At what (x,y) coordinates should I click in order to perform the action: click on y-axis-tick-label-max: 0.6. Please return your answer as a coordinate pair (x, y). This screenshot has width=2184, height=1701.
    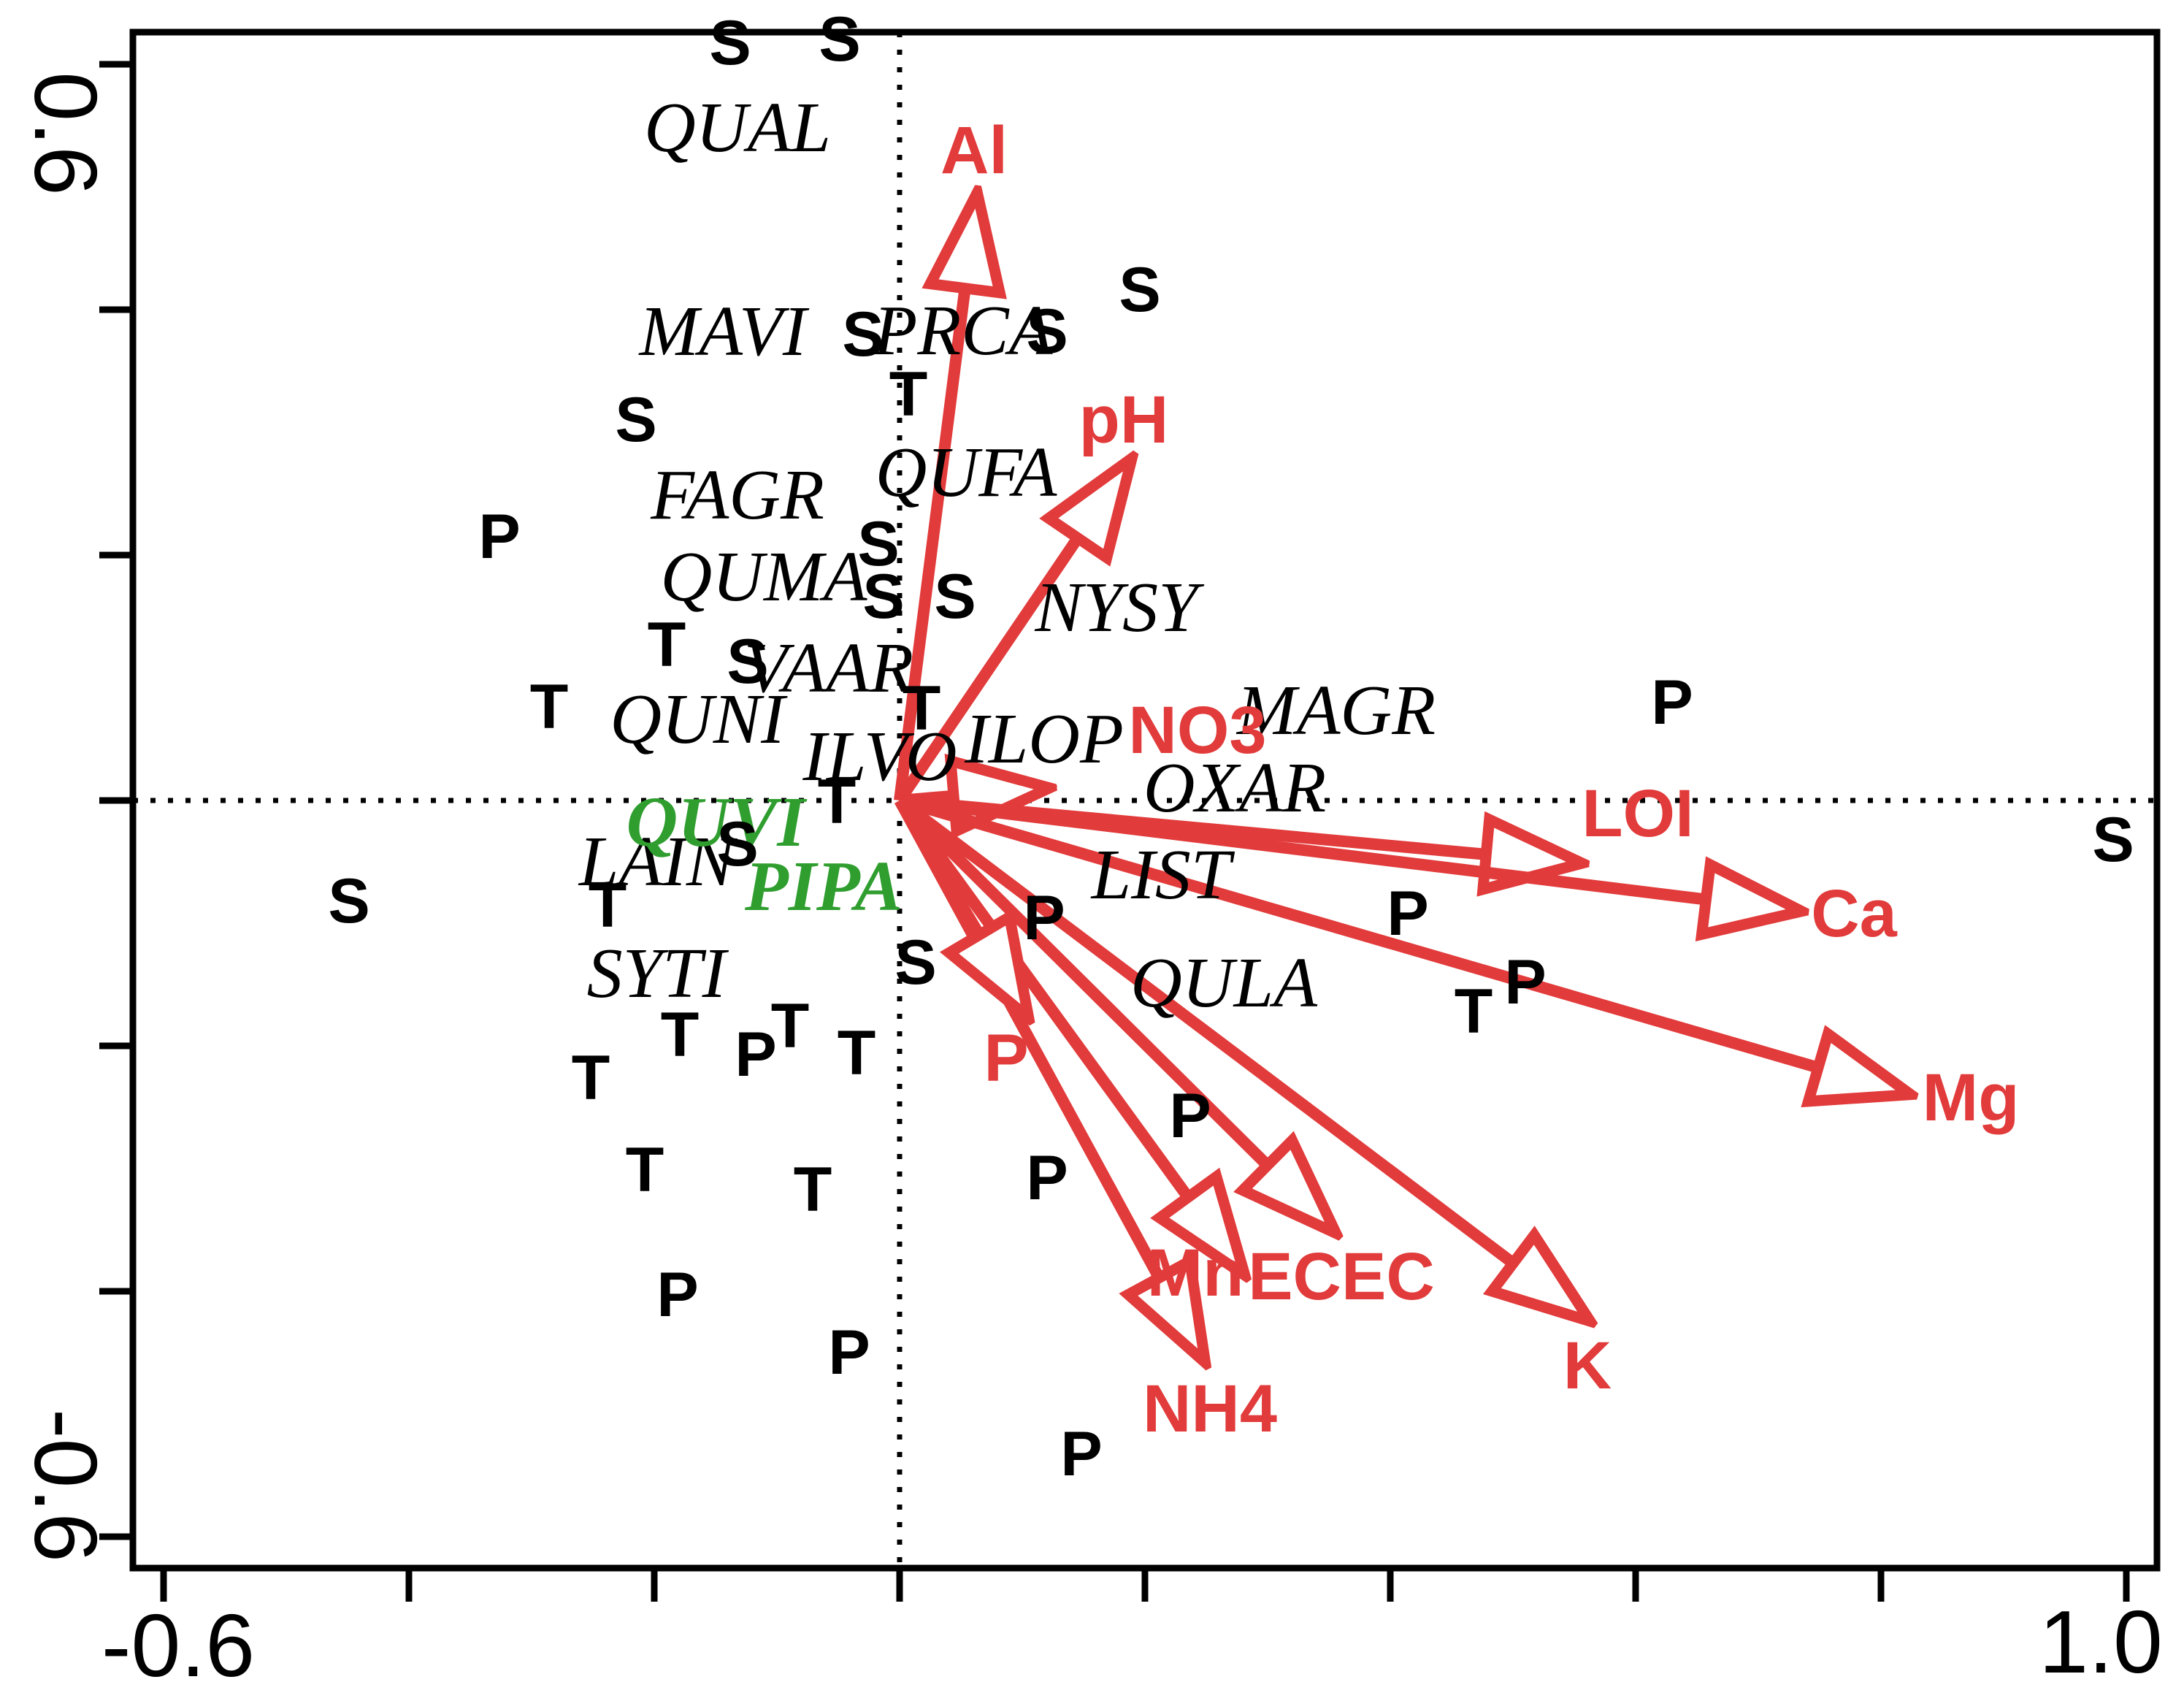
    Looking at the image, I should click on (65, 134).